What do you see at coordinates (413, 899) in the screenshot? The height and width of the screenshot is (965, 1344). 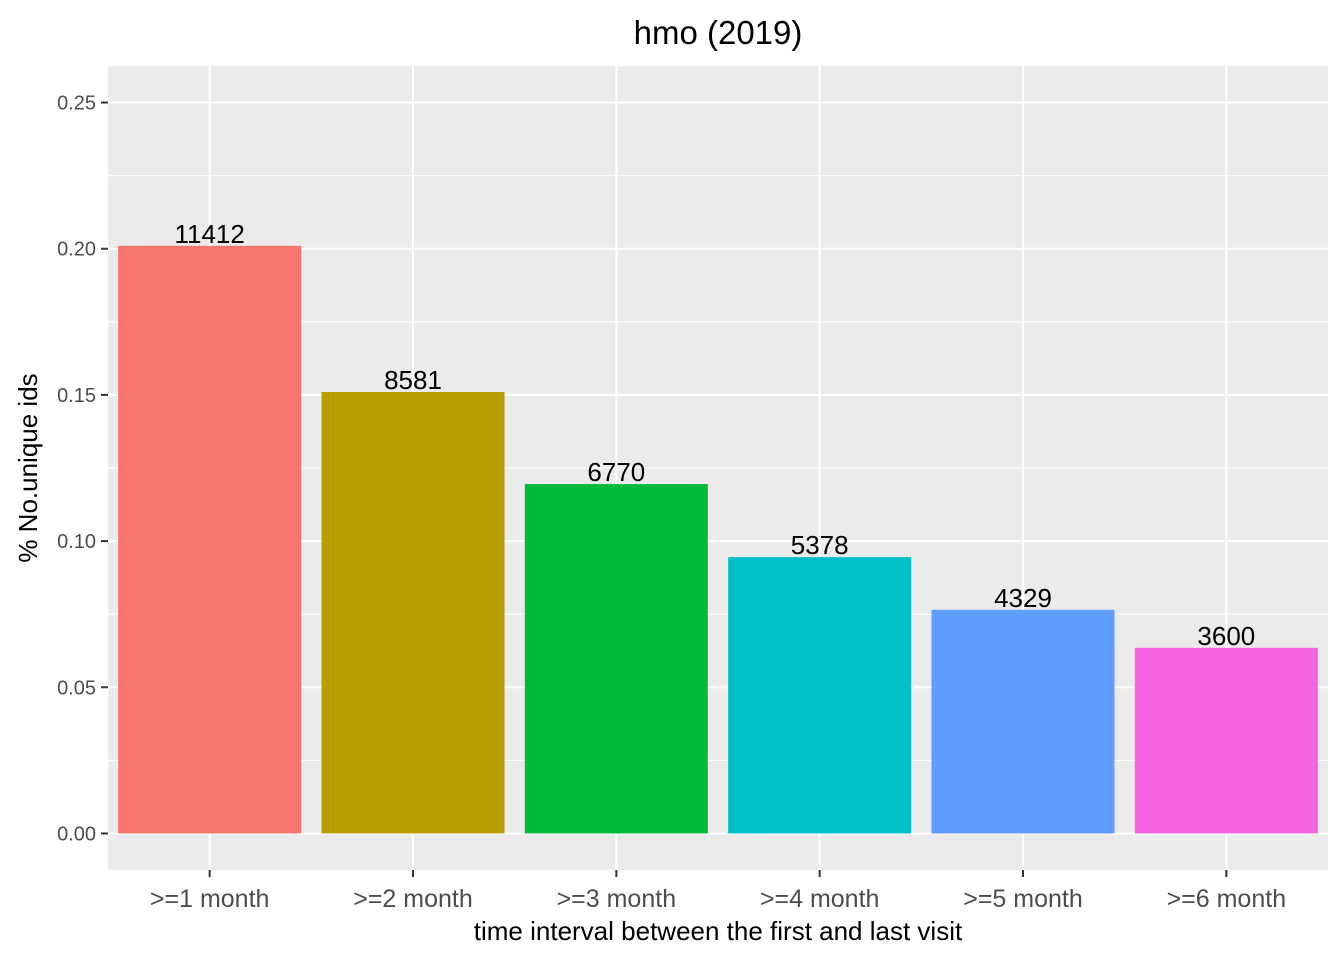 I see `x-tick-label: >=2 month` at bounding box center [413, 899].